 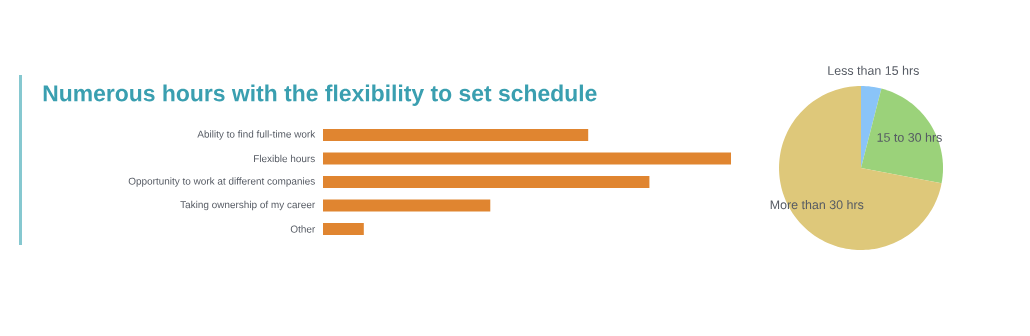 What do you see at coordinates (221, 182) in the screenshot?
I see `y-tick-label: Opportunity to work at different companies` at bounding box center [221, 182].